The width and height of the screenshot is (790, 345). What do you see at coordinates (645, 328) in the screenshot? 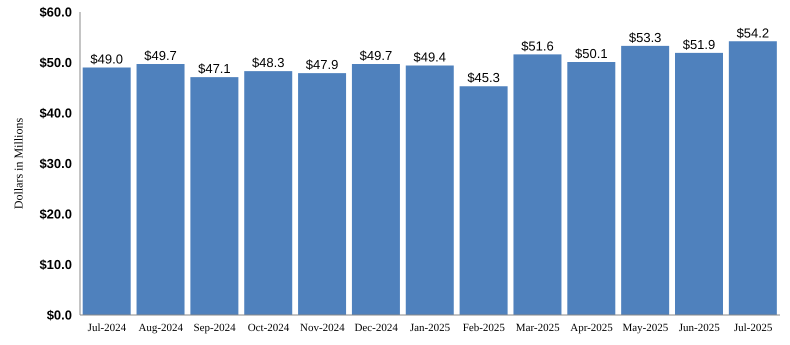
I see `x-tick-label: May-2025` at bounding box center [645, 328].